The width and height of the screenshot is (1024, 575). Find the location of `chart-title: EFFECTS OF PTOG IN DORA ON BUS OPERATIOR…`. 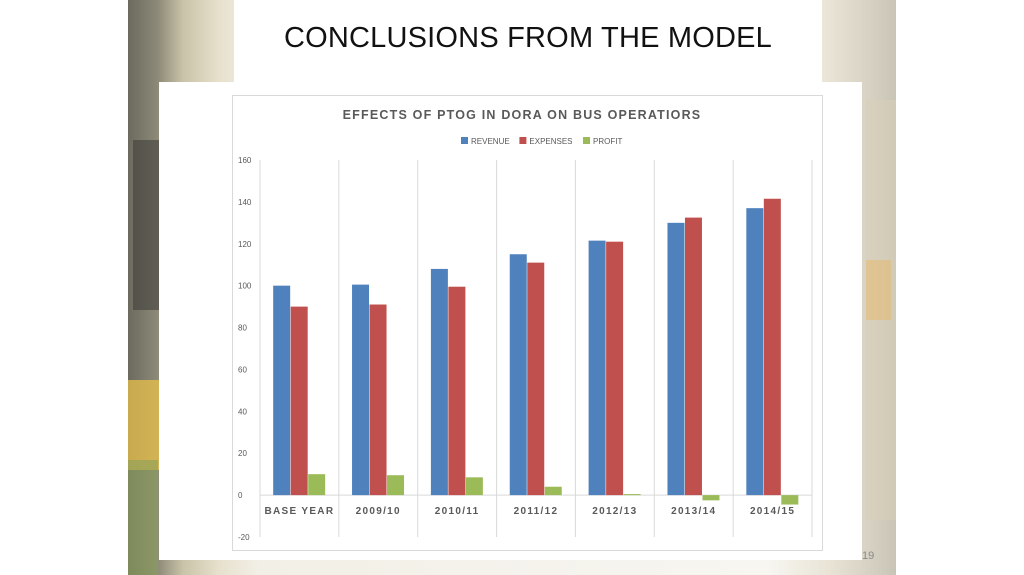

chart-title: EFFECTS OF PTOG IN DORA ON BUS OPERATIOR… is located at coordinates (522, 115).